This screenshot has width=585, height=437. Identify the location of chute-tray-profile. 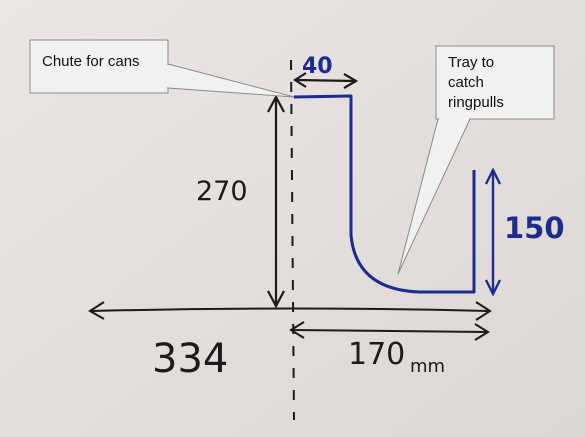
(384, 194).